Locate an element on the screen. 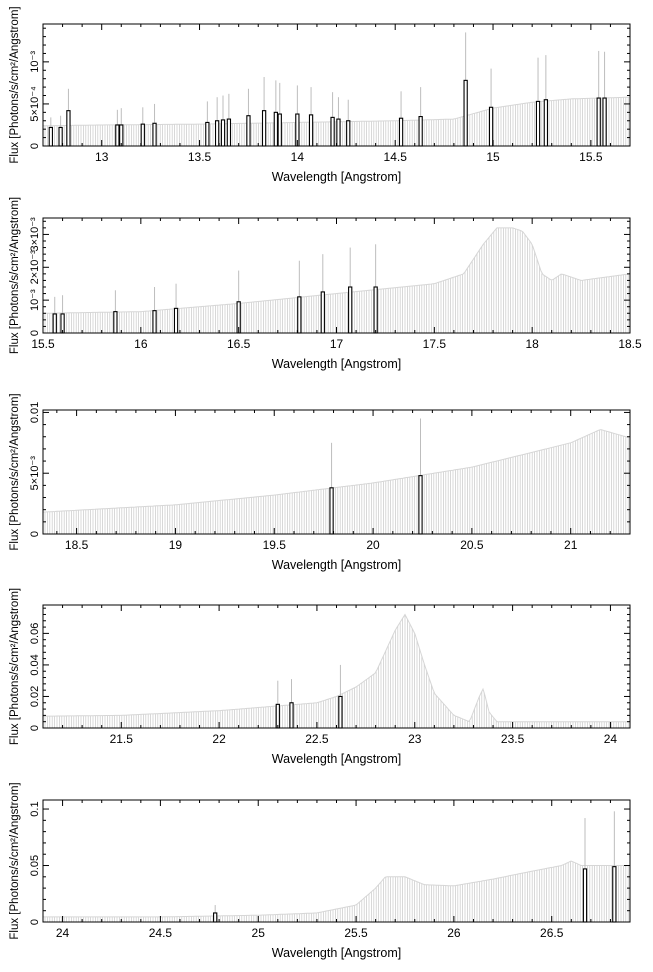  y-tick-label: 0.1 is located at coordinates (35, 808).